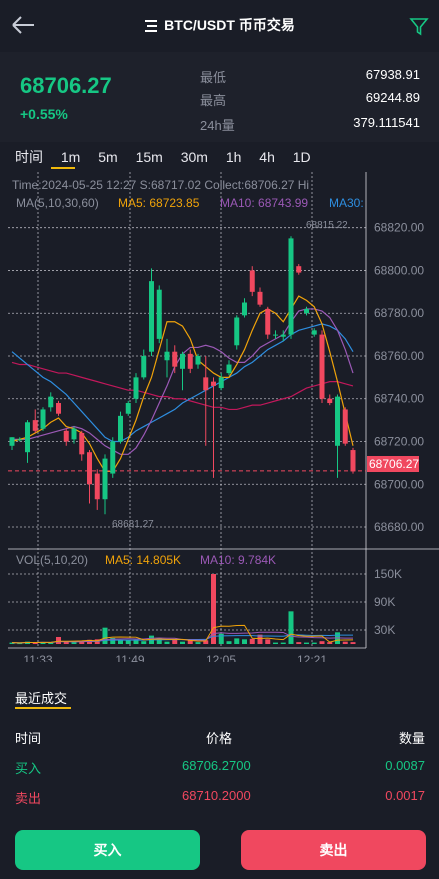 The width and height of the screenshot is (439, 879). Describe the element at coordinates (301, 157) in the screenshot. I see `tab-1d: 1D` at that location.